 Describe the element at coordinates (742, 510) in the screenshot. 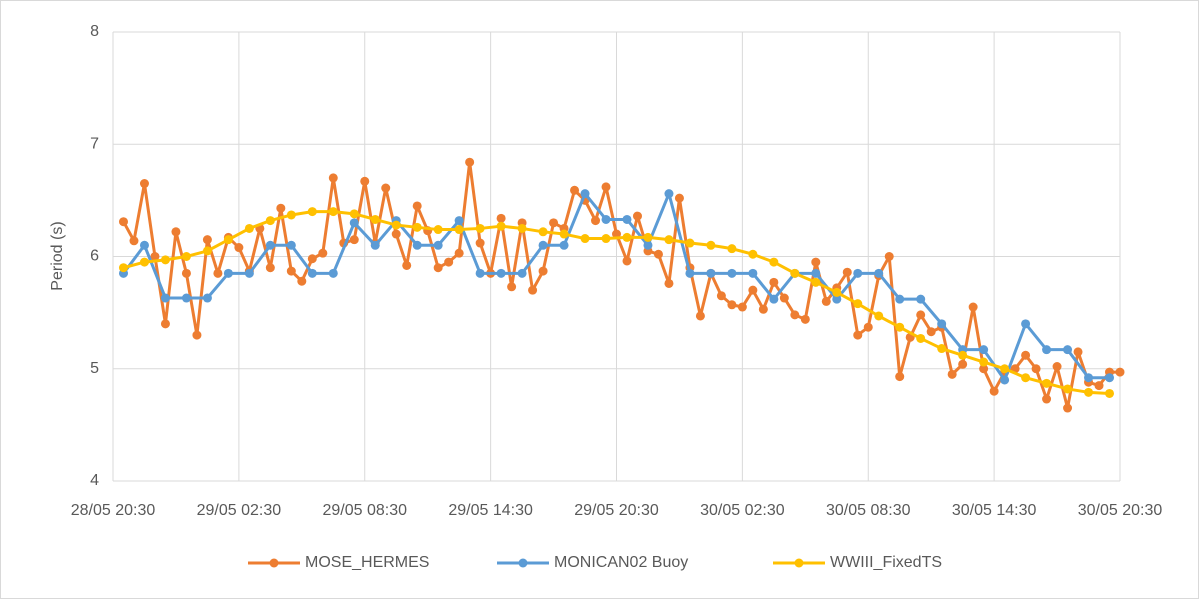

I see `x-tick-label: 30/05 02:30` at that location.